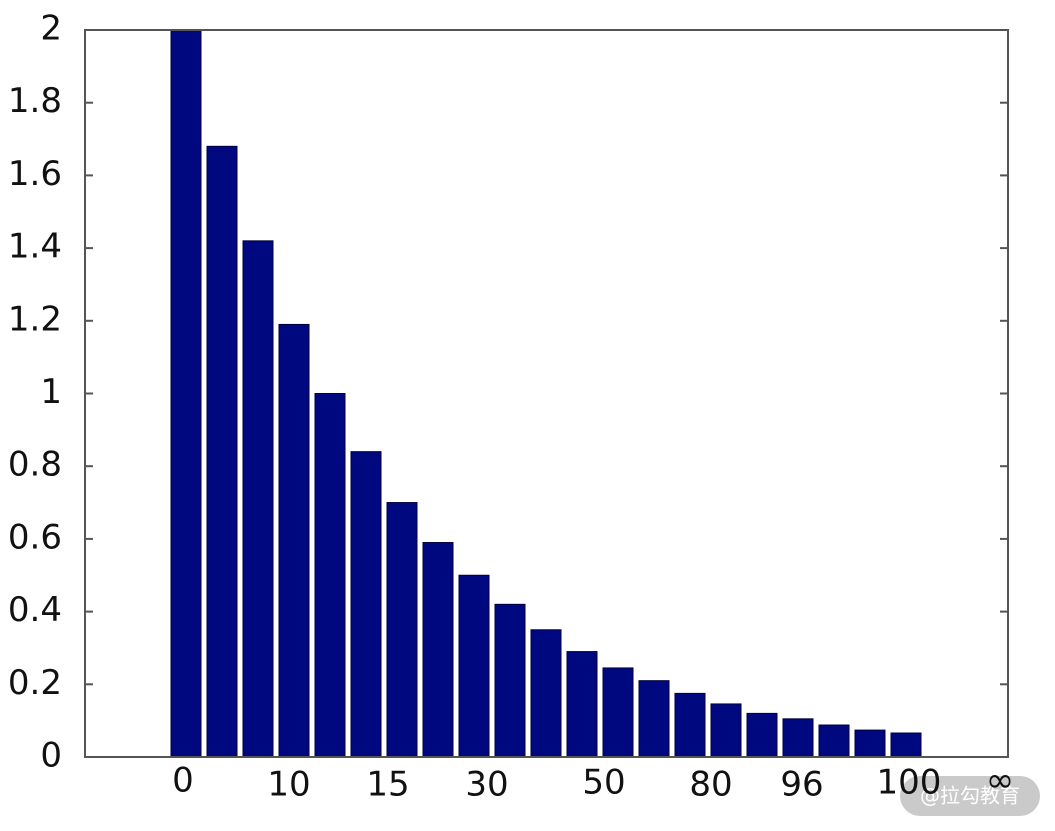  Describe the element at coordinates (1000, 781) in the screenshot. I see `x-tick-label: ∞` at that location.